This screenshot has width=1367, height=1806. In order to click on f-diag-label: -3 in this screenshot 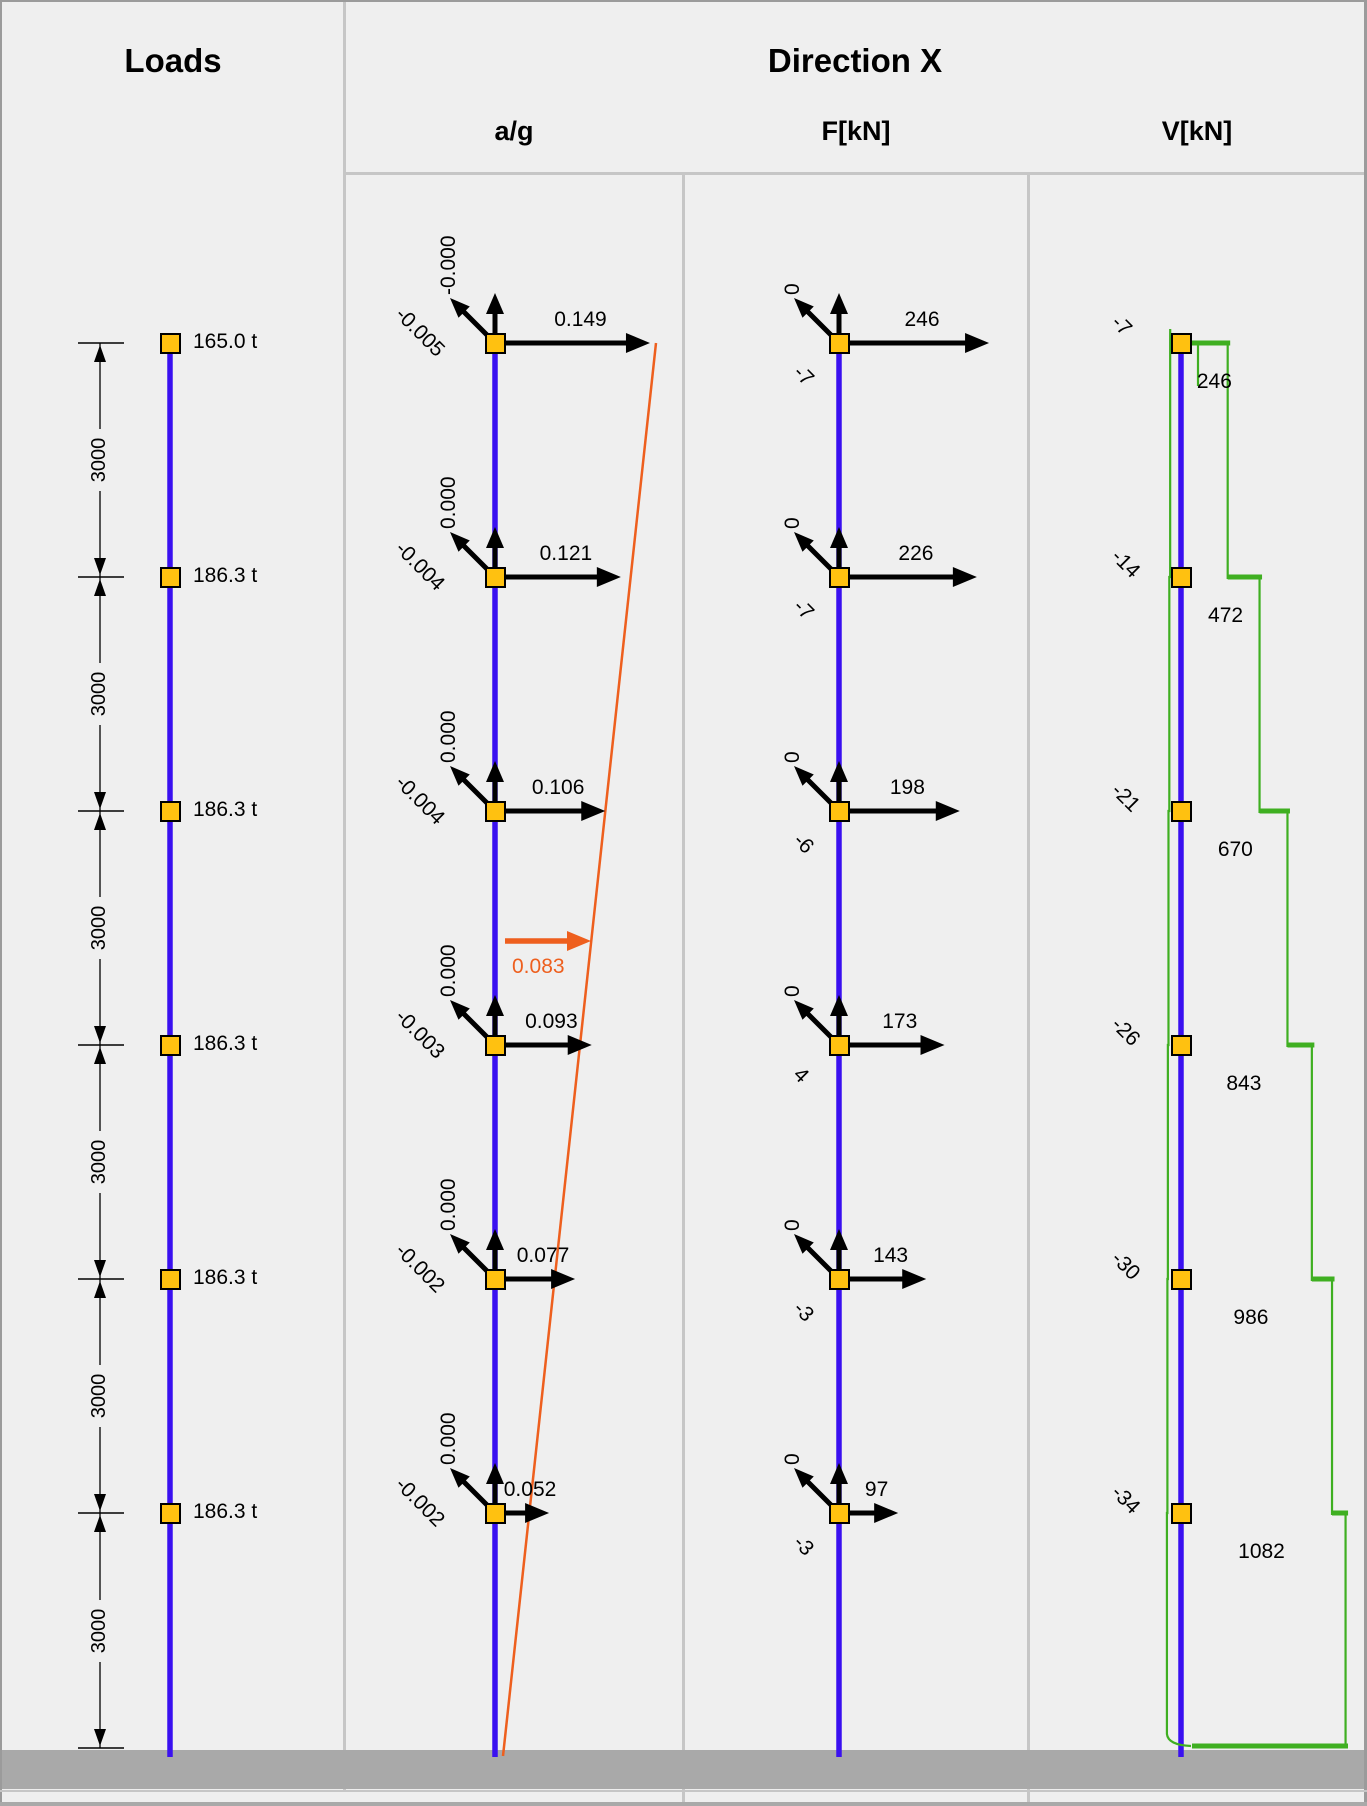, I will do `click(803, 1546)`.